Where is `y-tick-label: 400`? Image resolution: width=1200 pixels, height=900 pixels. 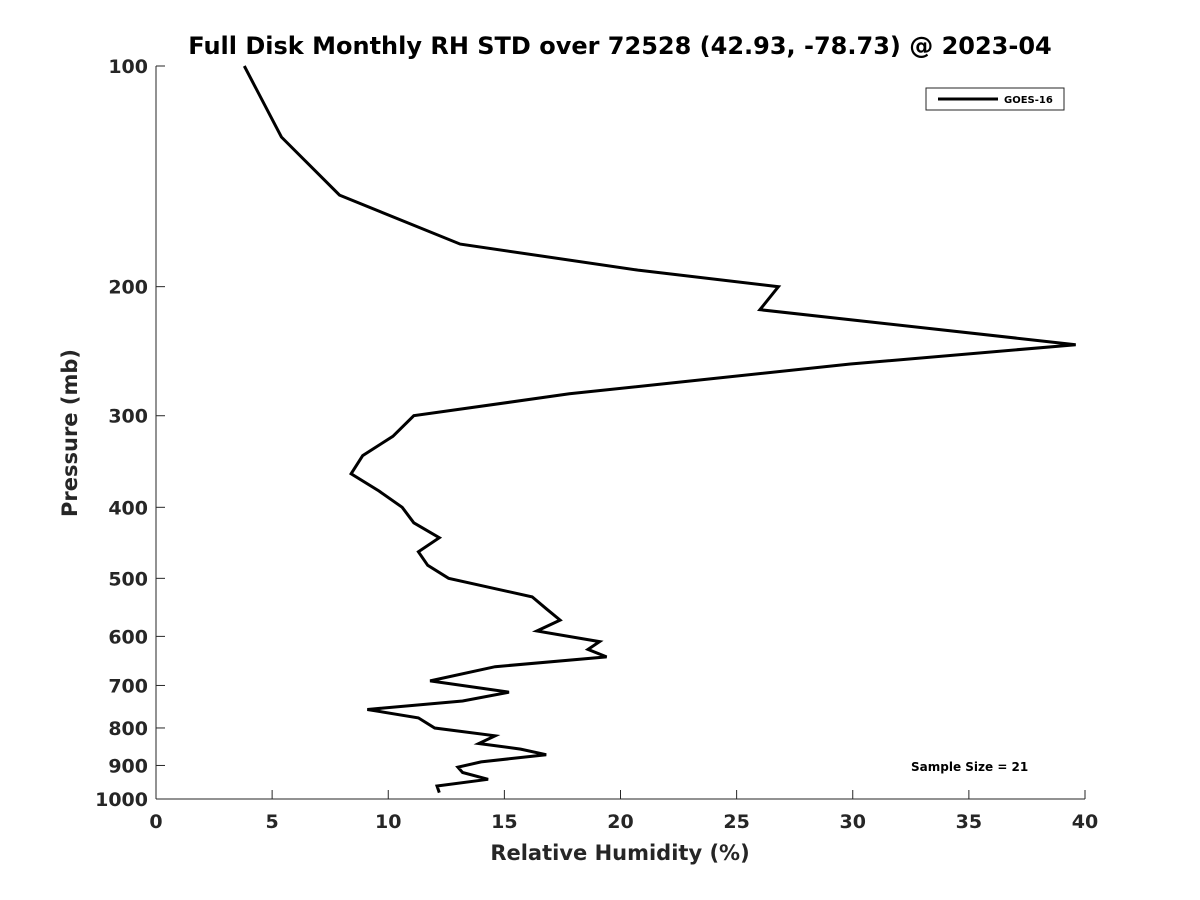 y-tick-label: 400 is located at coordinates (128, 508).